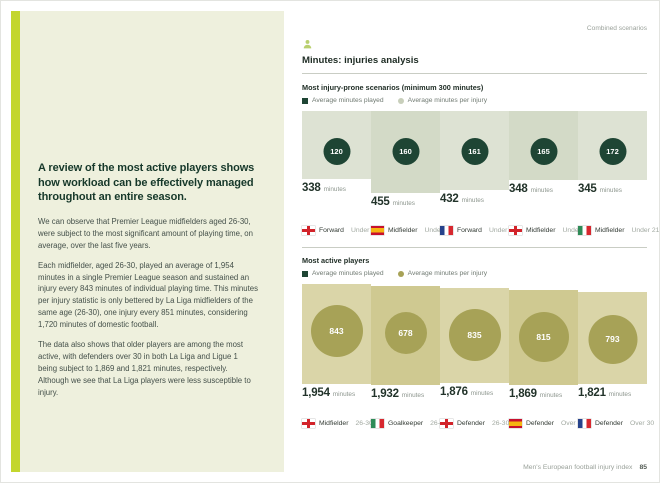  Describe the element at coordinates (336, 331) in the screenshot. I see `per-injury-bubble: 843` at that location.